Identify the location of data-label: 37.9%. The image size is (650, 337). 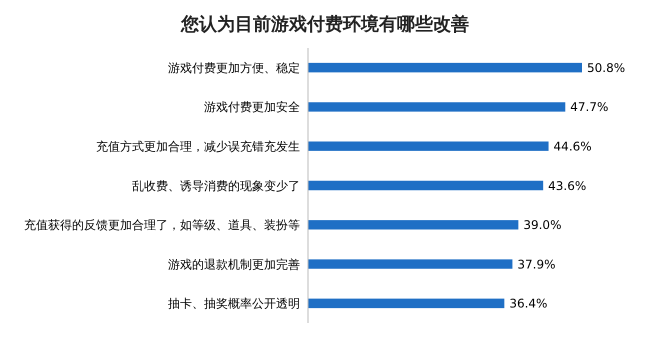
(536, 264).